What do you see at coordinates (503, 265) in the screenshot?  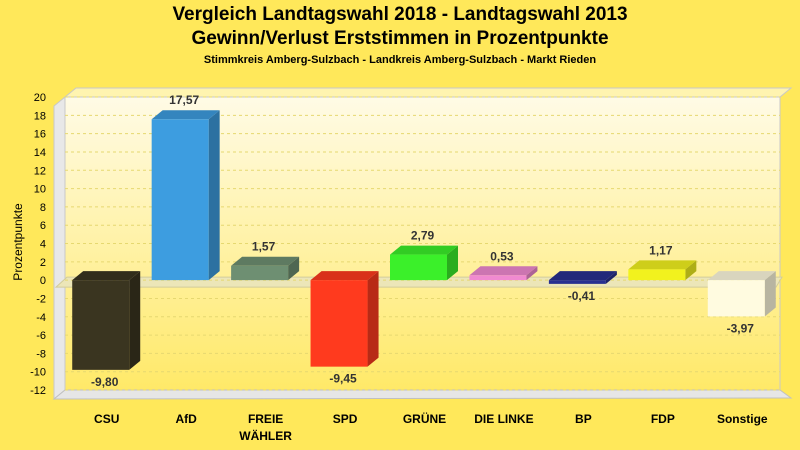 I see `bar-die-linke: 0,53` at bounding box center [503, 265].